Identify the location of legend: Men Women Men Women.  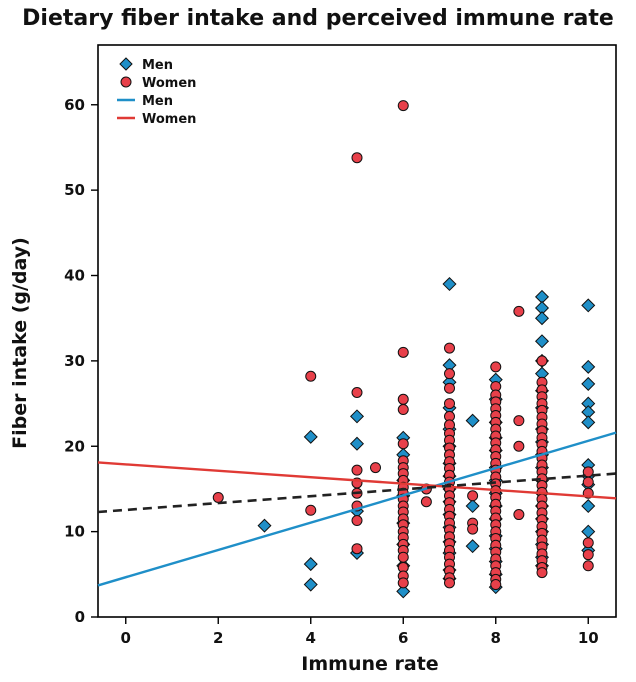
(156, 92).